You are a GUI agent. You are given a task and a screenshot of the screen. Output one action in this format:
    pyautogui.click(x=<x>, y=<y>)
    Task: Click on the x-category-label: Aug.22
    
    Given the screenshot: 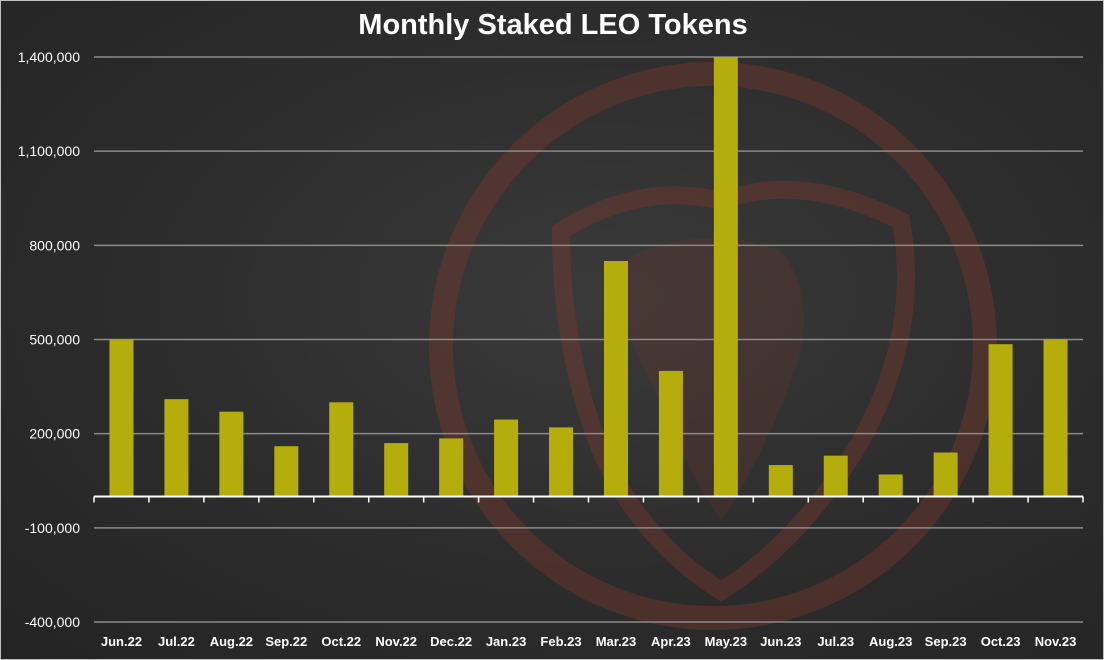 What is the action you would take?
    pyautogui.click(x=231, y=641)
    